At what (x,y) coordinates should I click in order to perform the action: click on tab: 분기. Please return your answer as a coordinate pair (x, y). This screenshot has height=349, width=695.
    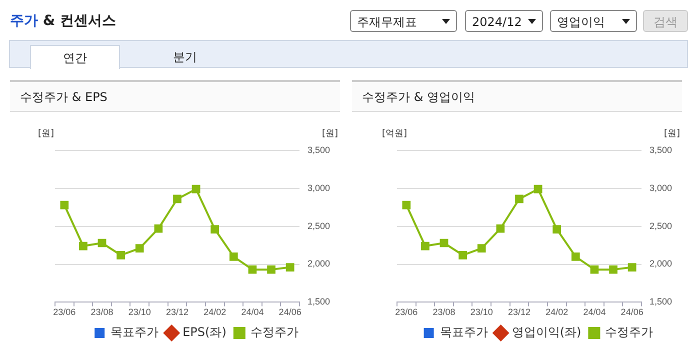
    Looking at the image, I should click on (185, 57).